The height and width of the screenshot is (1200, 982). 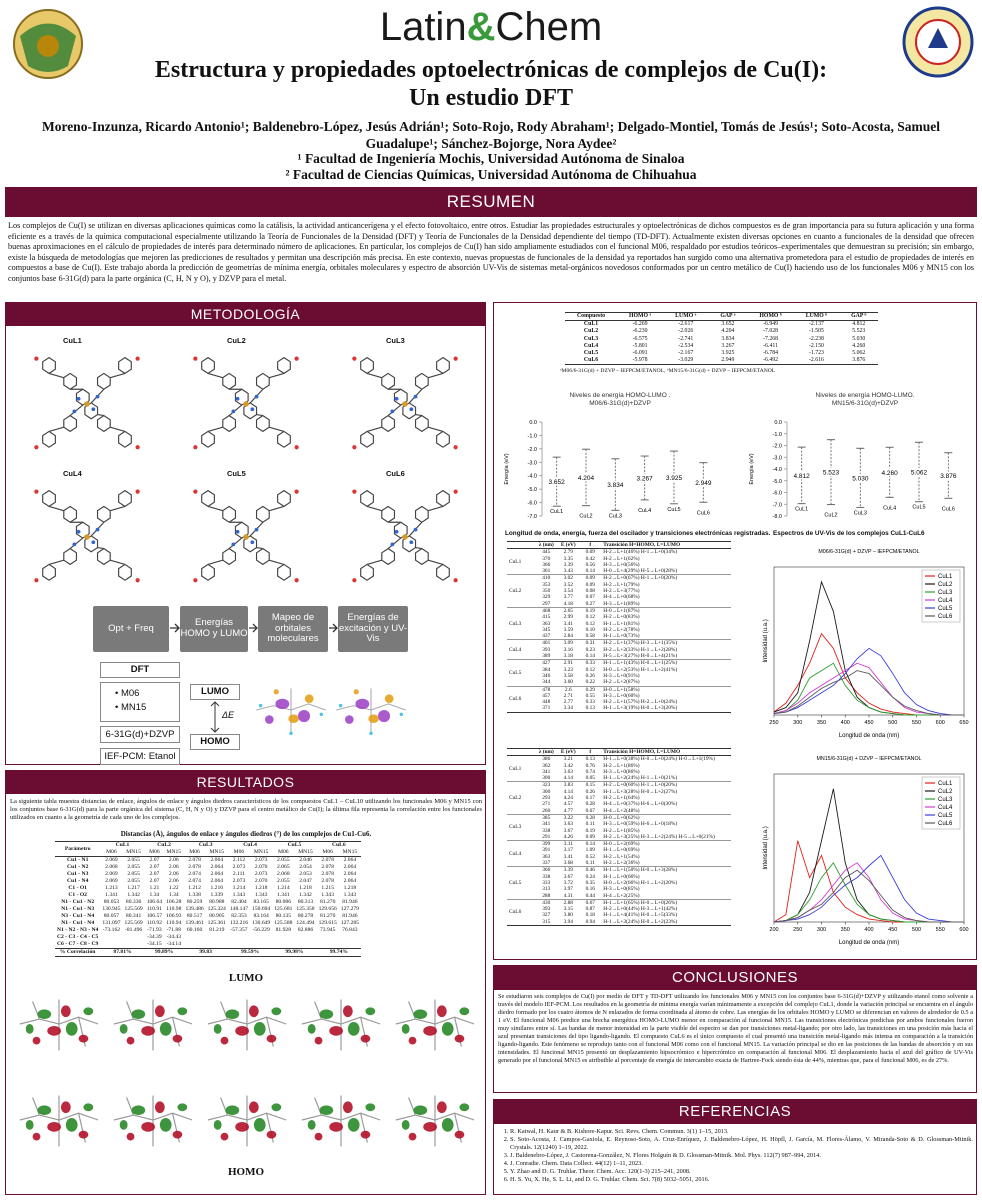 I want to click on table-row: 389 3.18 0.14 H-5→L+3(27%) H-0→L+4(21%), so click(x=619, y=656).